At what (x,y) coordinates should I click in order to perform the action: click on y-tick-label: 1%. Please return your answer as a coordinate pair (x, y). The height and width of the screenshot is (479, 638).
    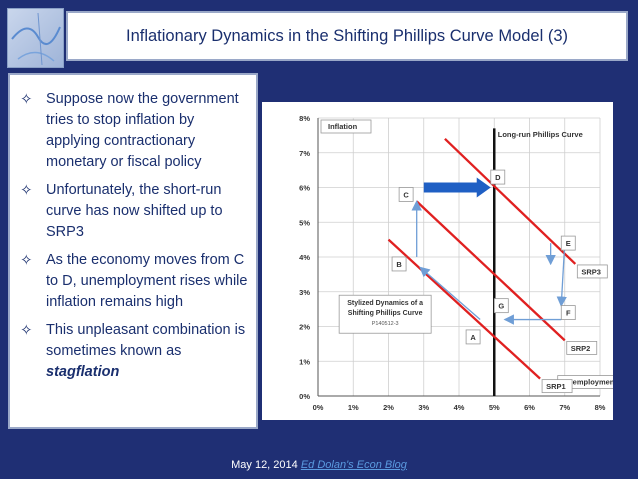
    Looking at the image, I should click on (304, 361).